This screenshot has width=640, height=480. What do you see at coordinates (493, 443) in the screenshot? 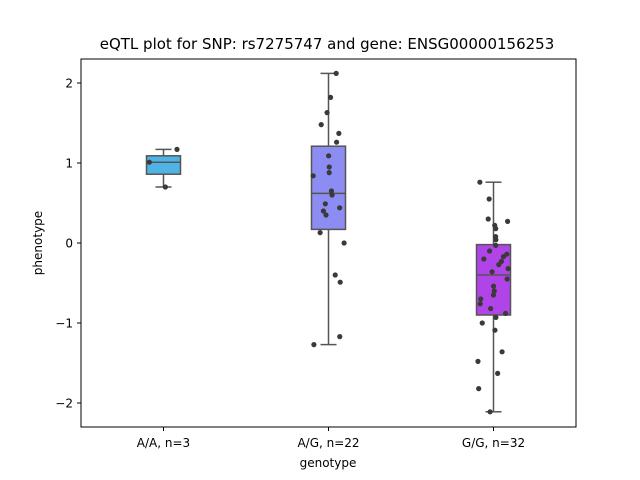
I see `x-tick-label: G/G, n=32` at bounding box center [493, 443].